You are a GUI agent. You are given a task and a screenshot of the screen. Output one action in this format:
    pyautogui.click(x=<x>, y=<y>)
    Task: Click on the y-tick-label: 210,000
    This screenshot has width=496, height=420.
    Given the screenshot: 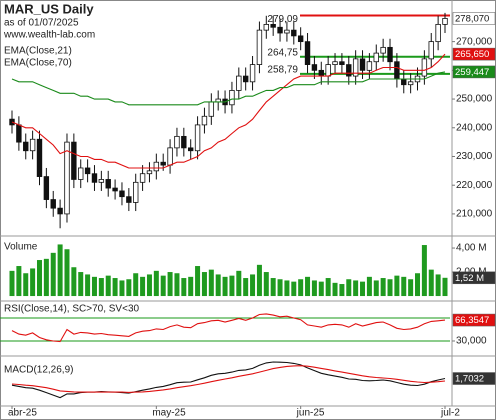 What is the action you would take?
    pyautogui.click(x=474, y=214)
    